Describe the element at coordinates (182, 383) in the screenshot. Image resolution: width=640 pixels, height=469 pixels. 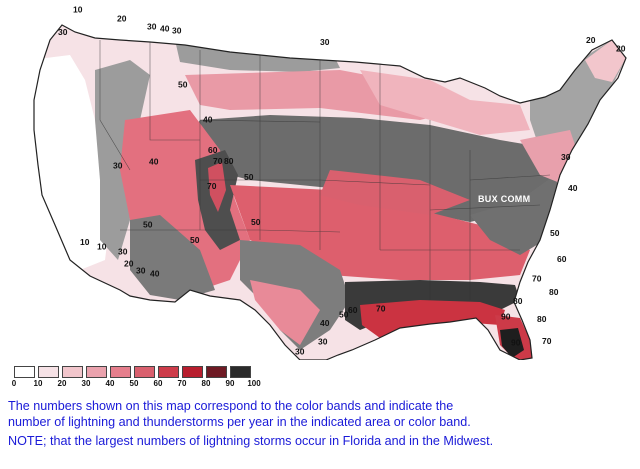
I see `legend-tick-label: 70` at that location.